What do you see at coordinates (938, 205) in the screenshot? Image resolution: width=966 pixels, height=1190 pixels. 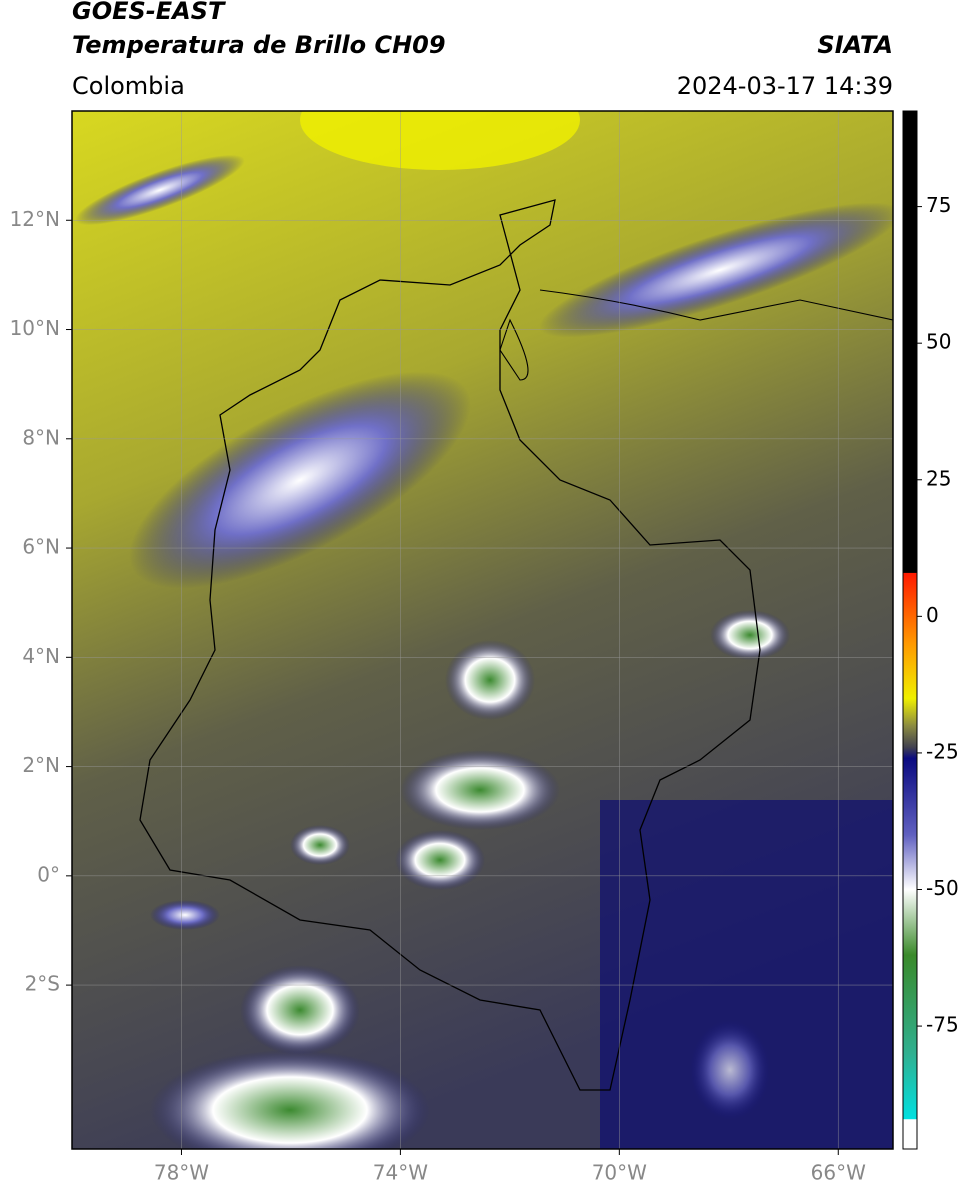 I see `colorbar-tick-label: 75` at bounding box center [938, 205].